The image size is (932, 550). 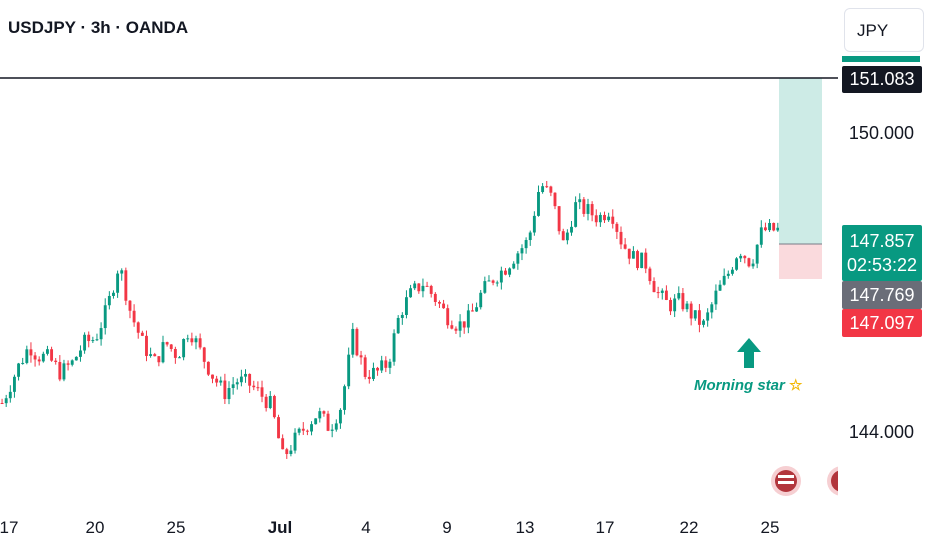 I want to click on x-tick-label: Jul, so click(x=280, y=527).